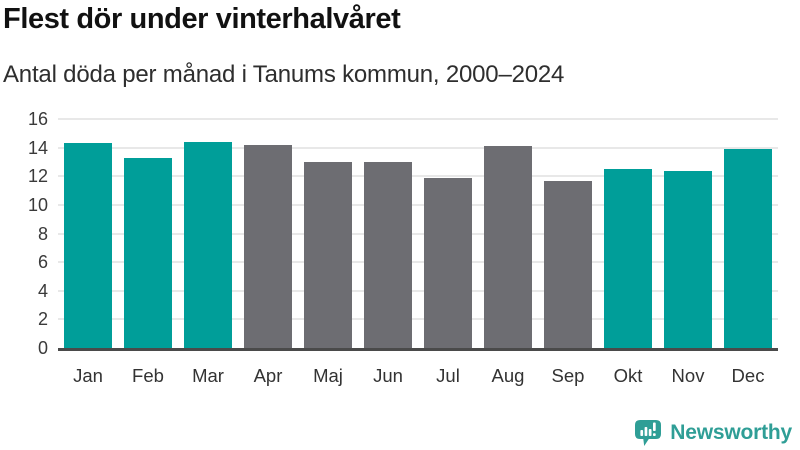 This screenshot has width=800, height=450. What do you see at coordinates (628, 258) in the screenshot?
I see `bar-okt` at bounding box center [628, 258].